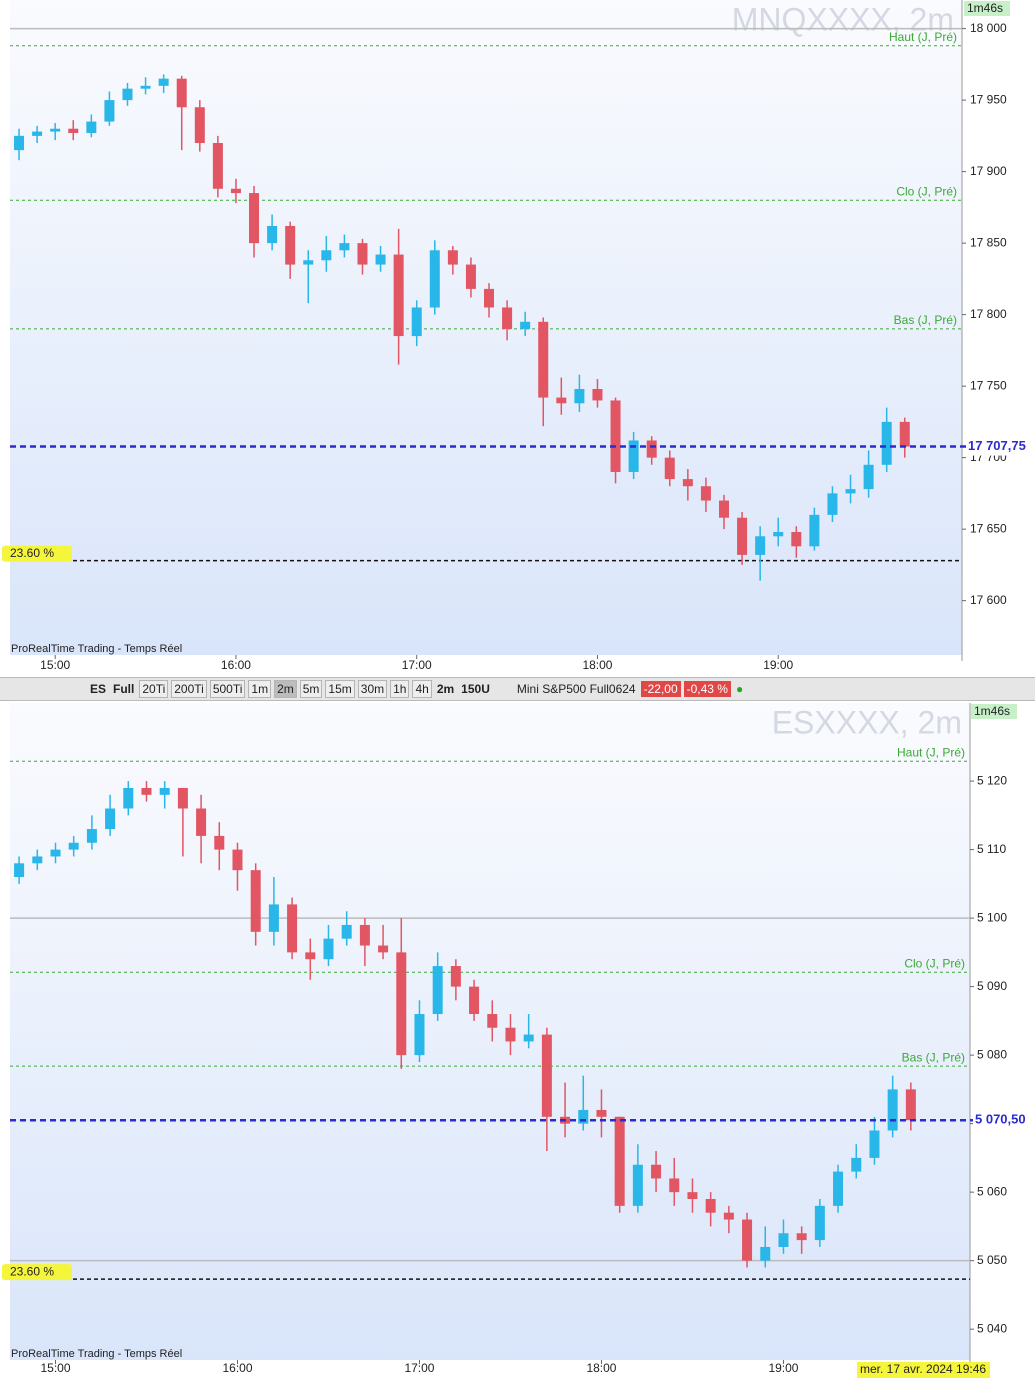 Image resolution: width=1035 pixels, height=1378 pixels. Describe the element at coordinates (992, 1191) in the screenshot. I see `y-tick-label: 5 060` at that location.